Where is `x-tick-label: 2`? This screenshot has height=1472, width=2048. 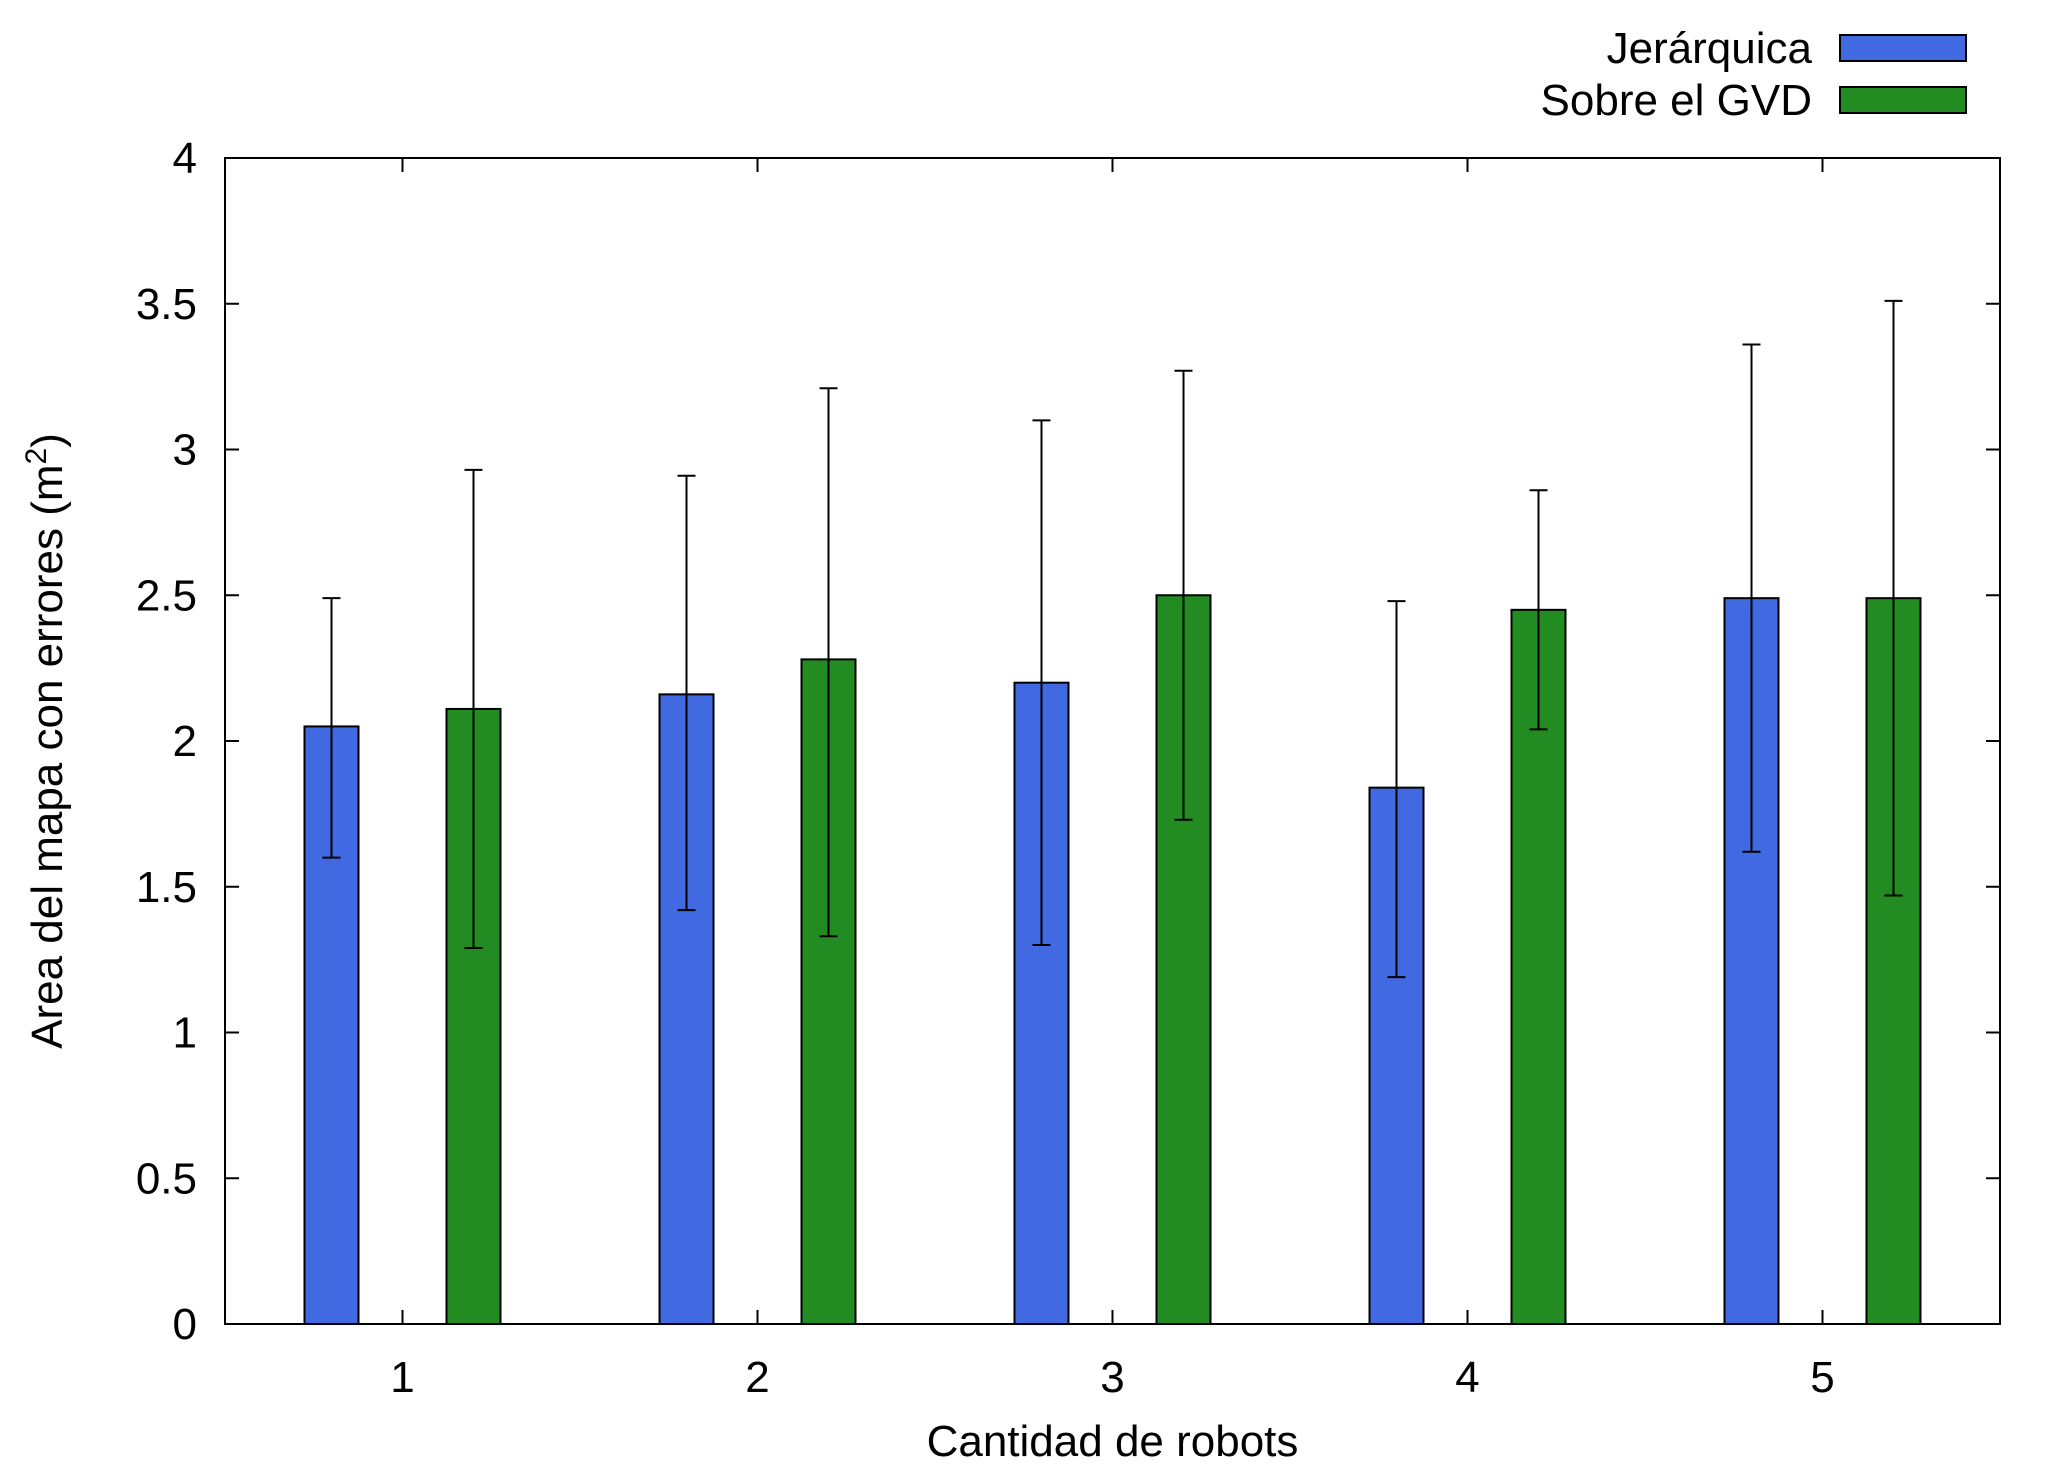
x-tick-label: 2 is located at coordinates (757, 1377).